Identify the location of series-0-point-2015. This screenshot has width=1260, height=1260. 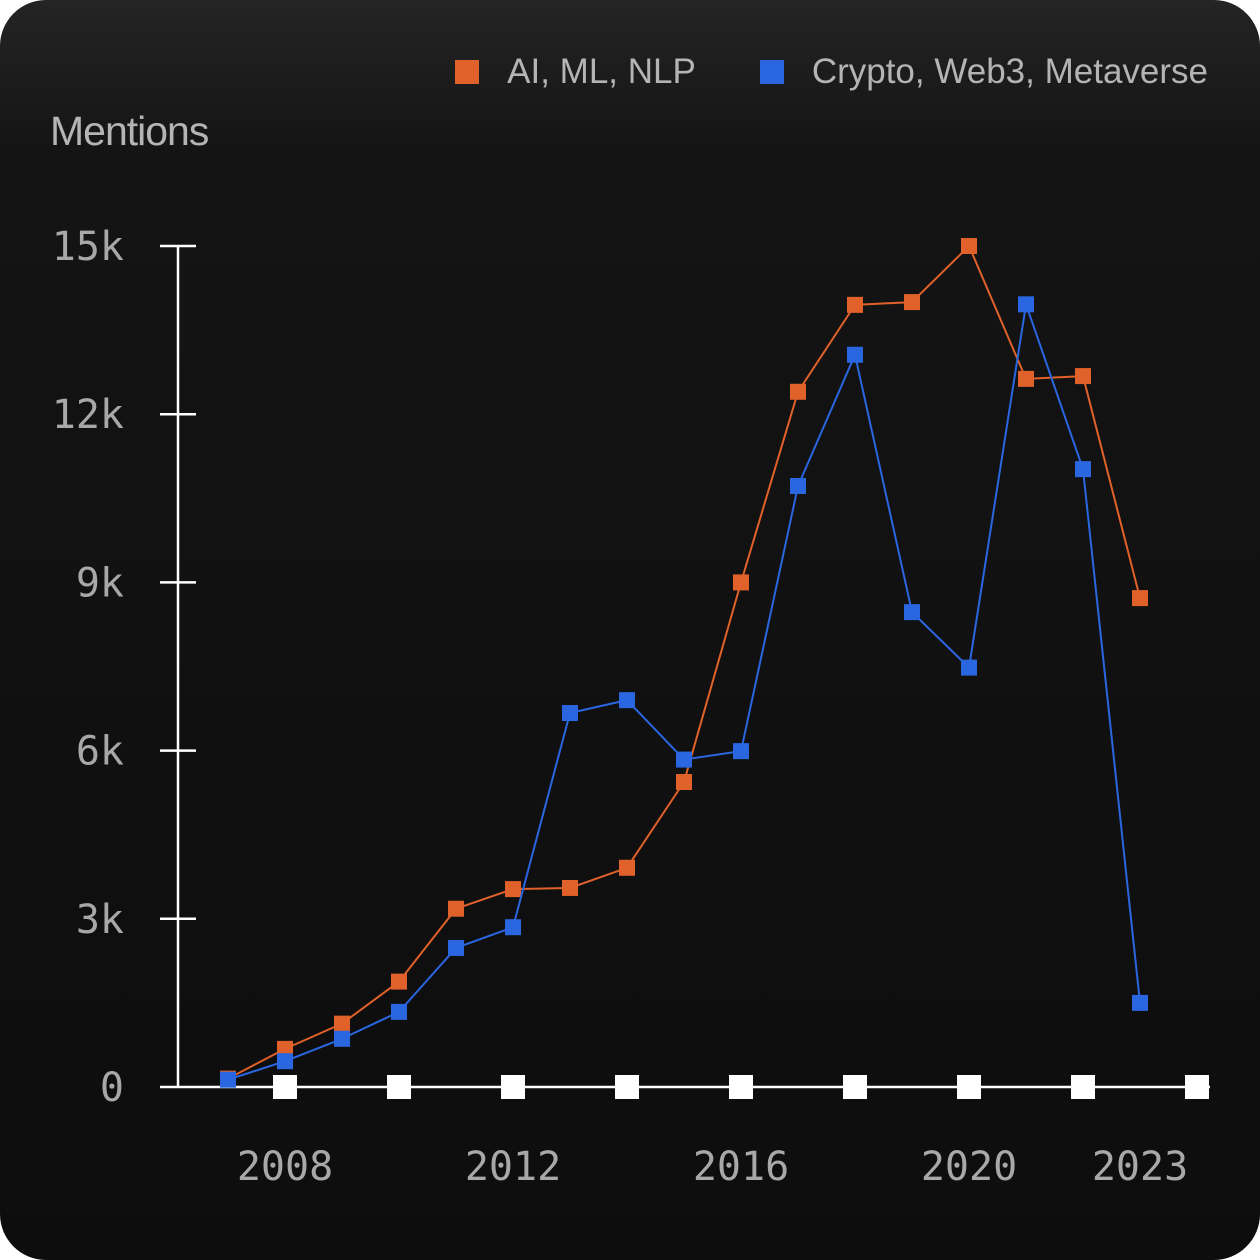
(684, 781).